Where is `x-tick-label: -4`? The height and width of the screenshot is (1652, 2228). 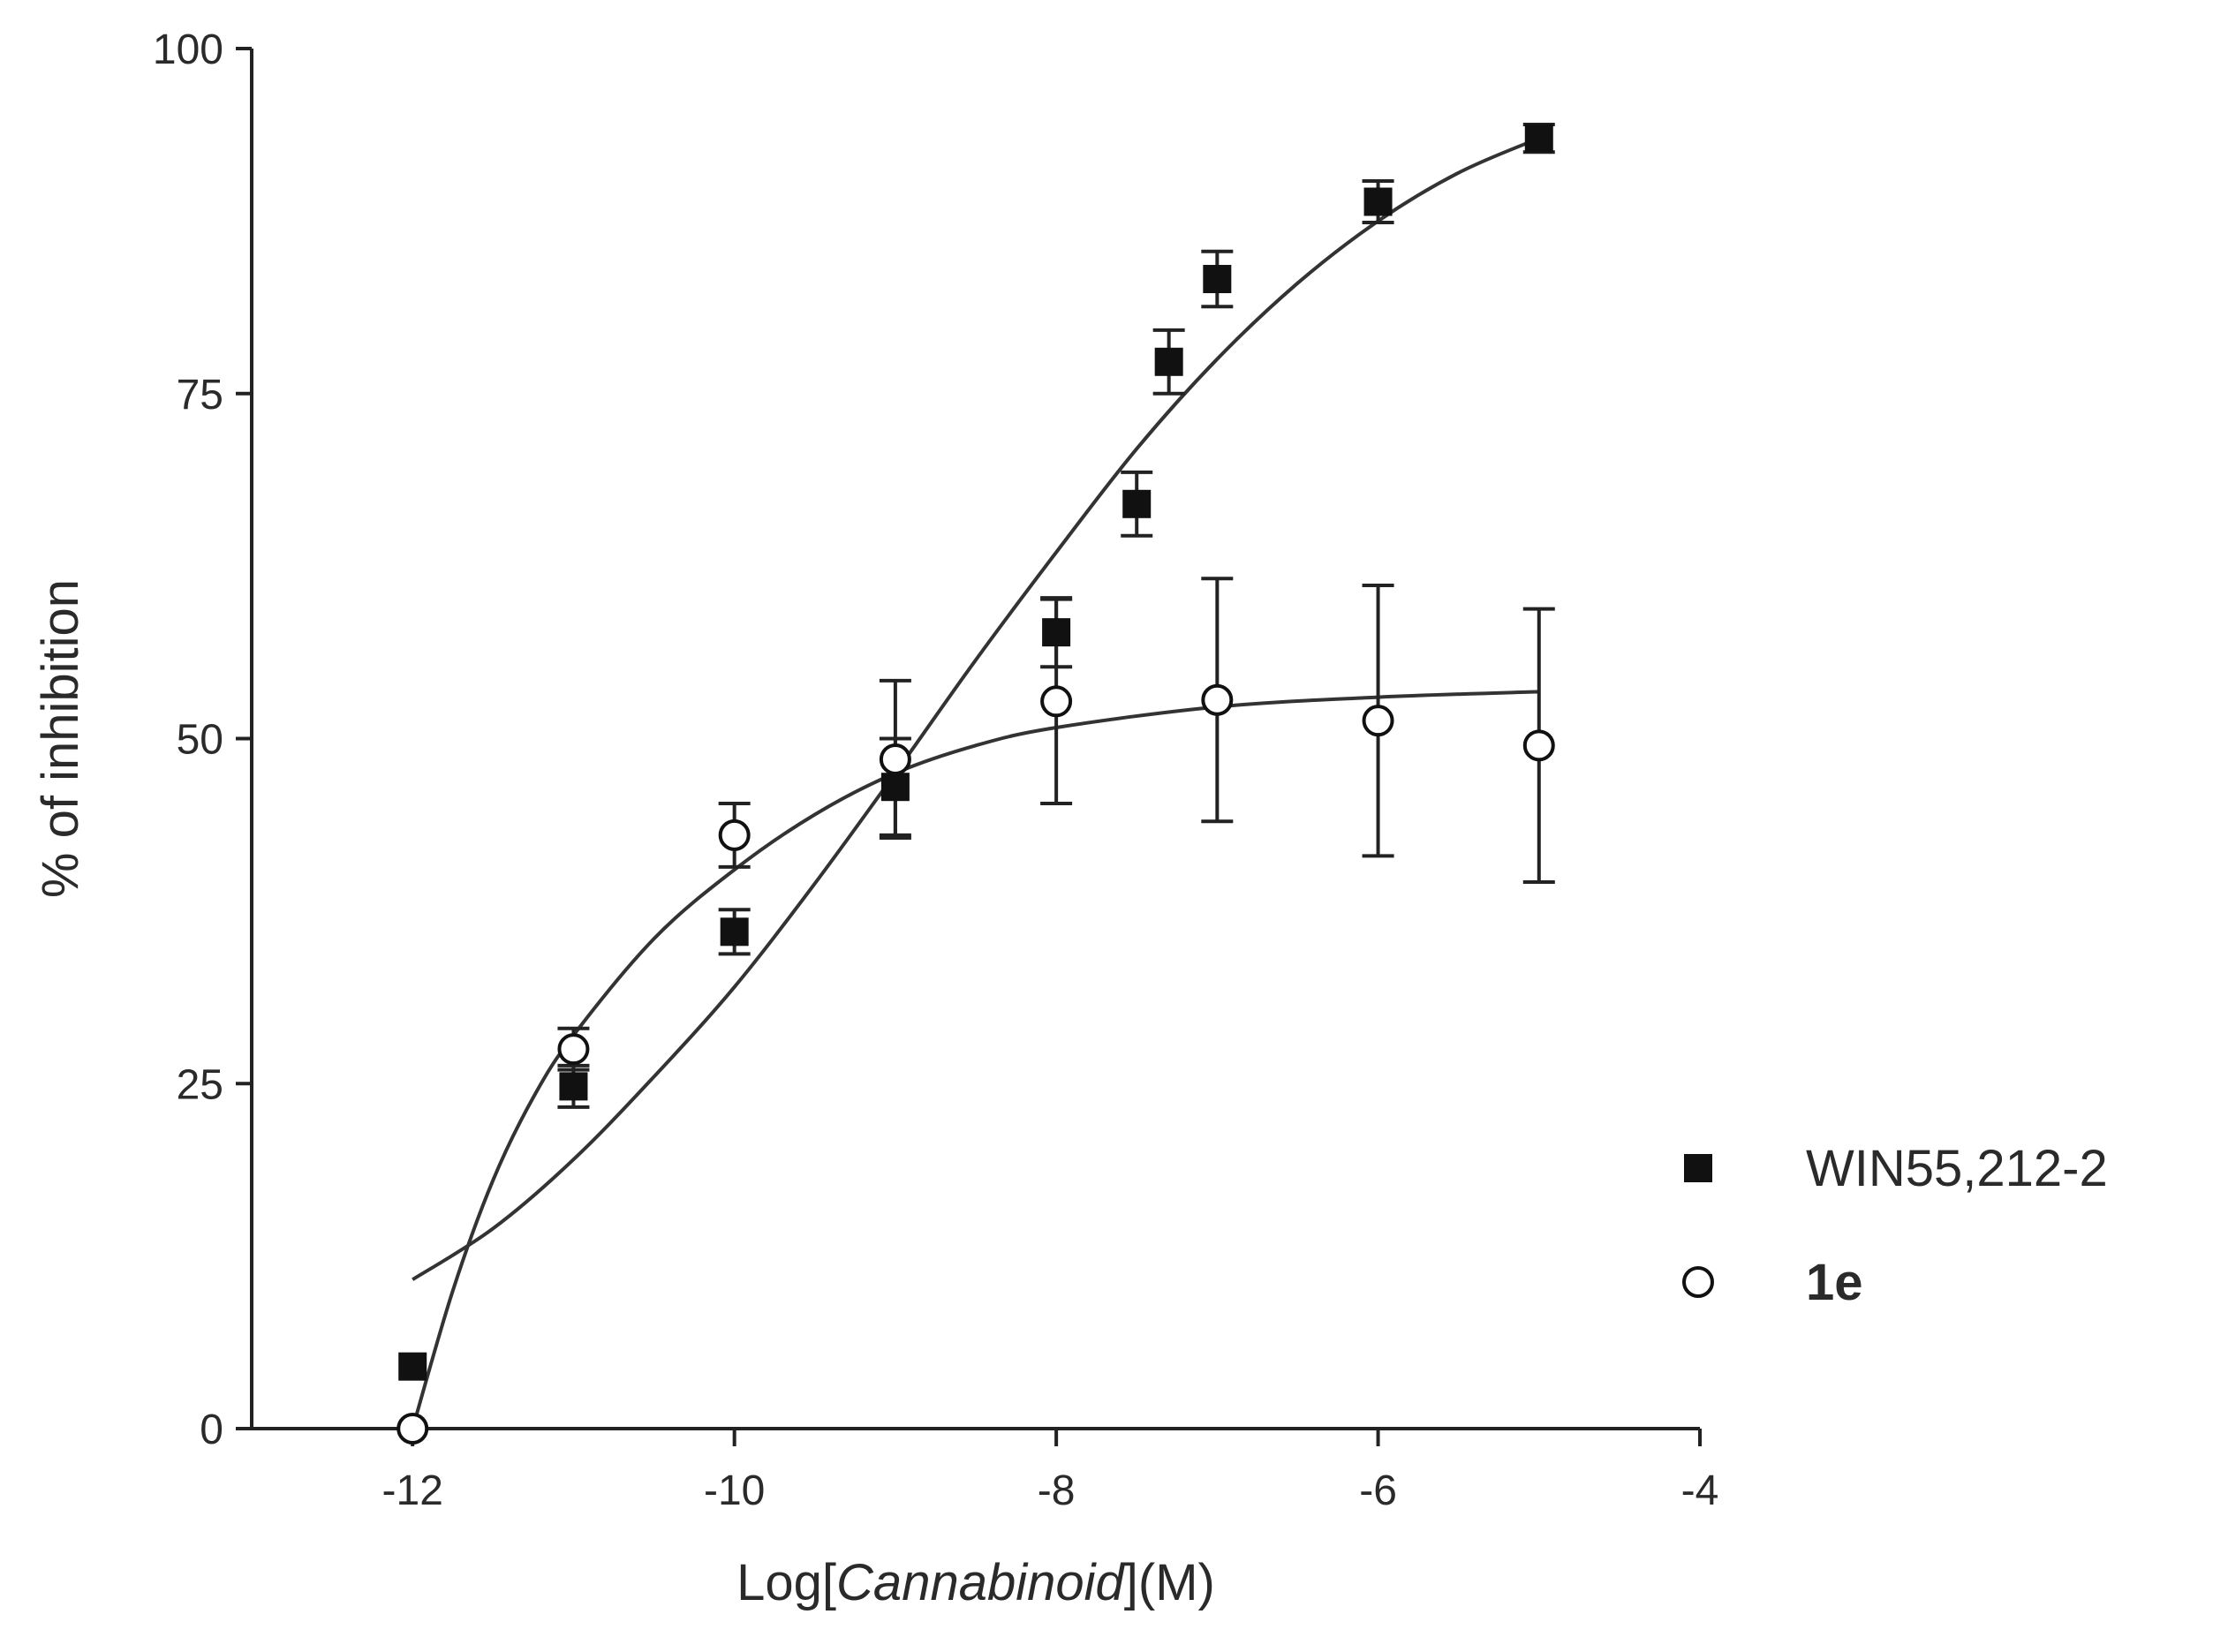
x-tick-label: -4 is located at coordinates (1700, 1490).